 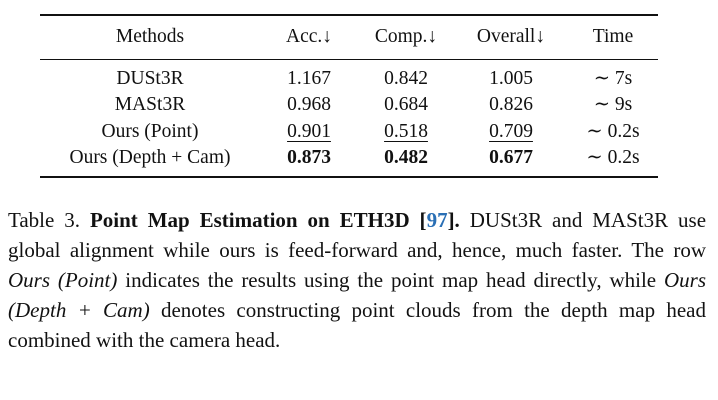 I want to click on cell-acc-best: 0.873, so click(x=309, y=157).